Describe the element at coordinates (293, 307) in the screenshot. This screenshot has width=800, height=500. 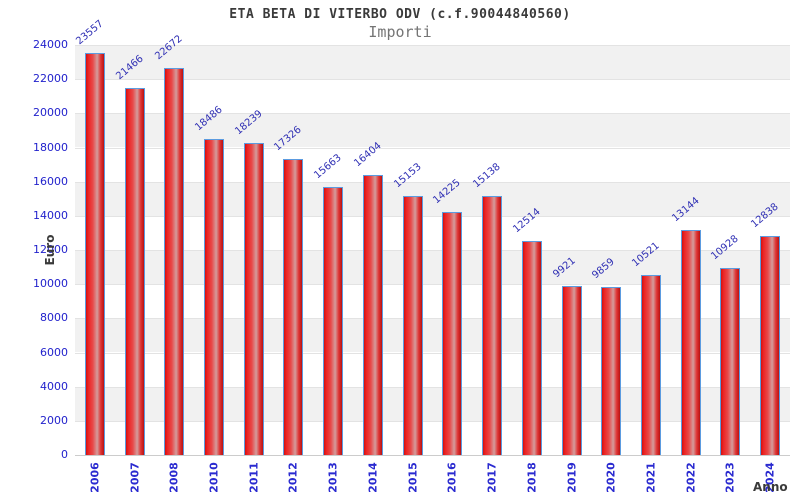
I see `bar-2012` at that location.